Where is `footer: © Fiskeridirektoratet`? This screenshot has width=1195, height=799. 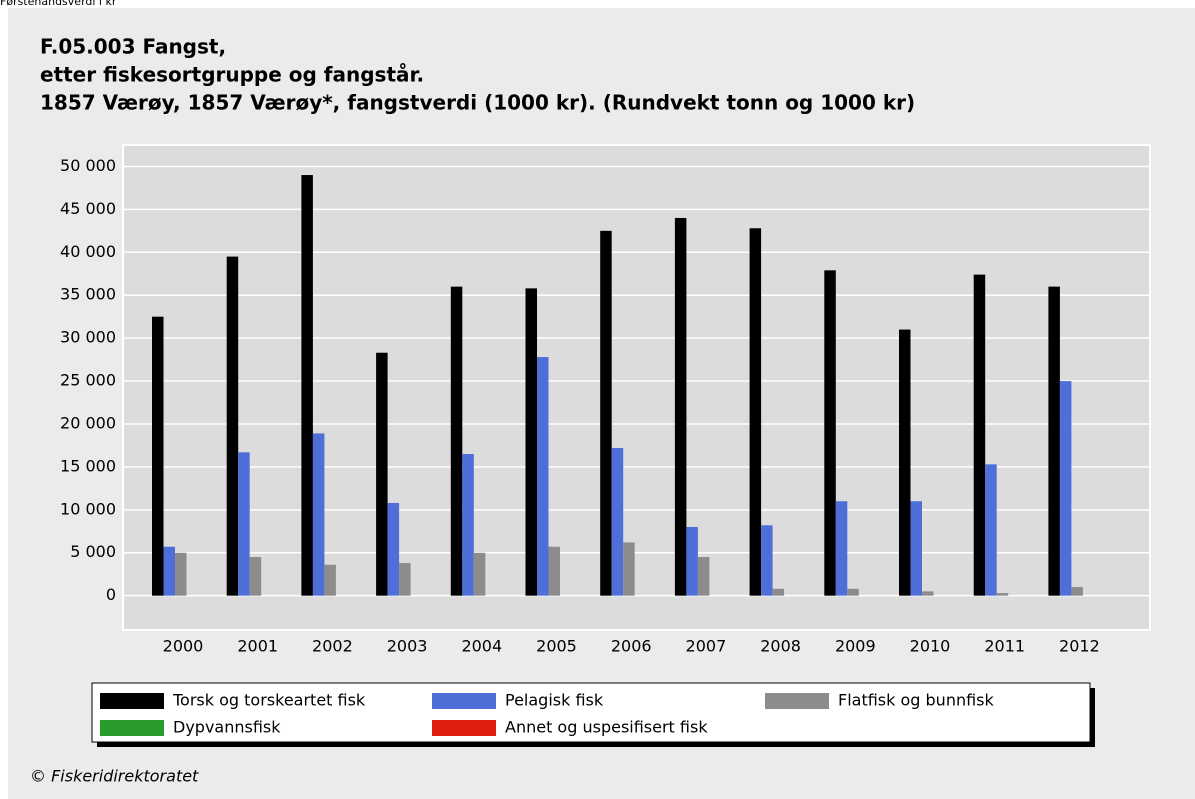 footer: © Fiskeridirektoratet is located at coordinates (114, 776).